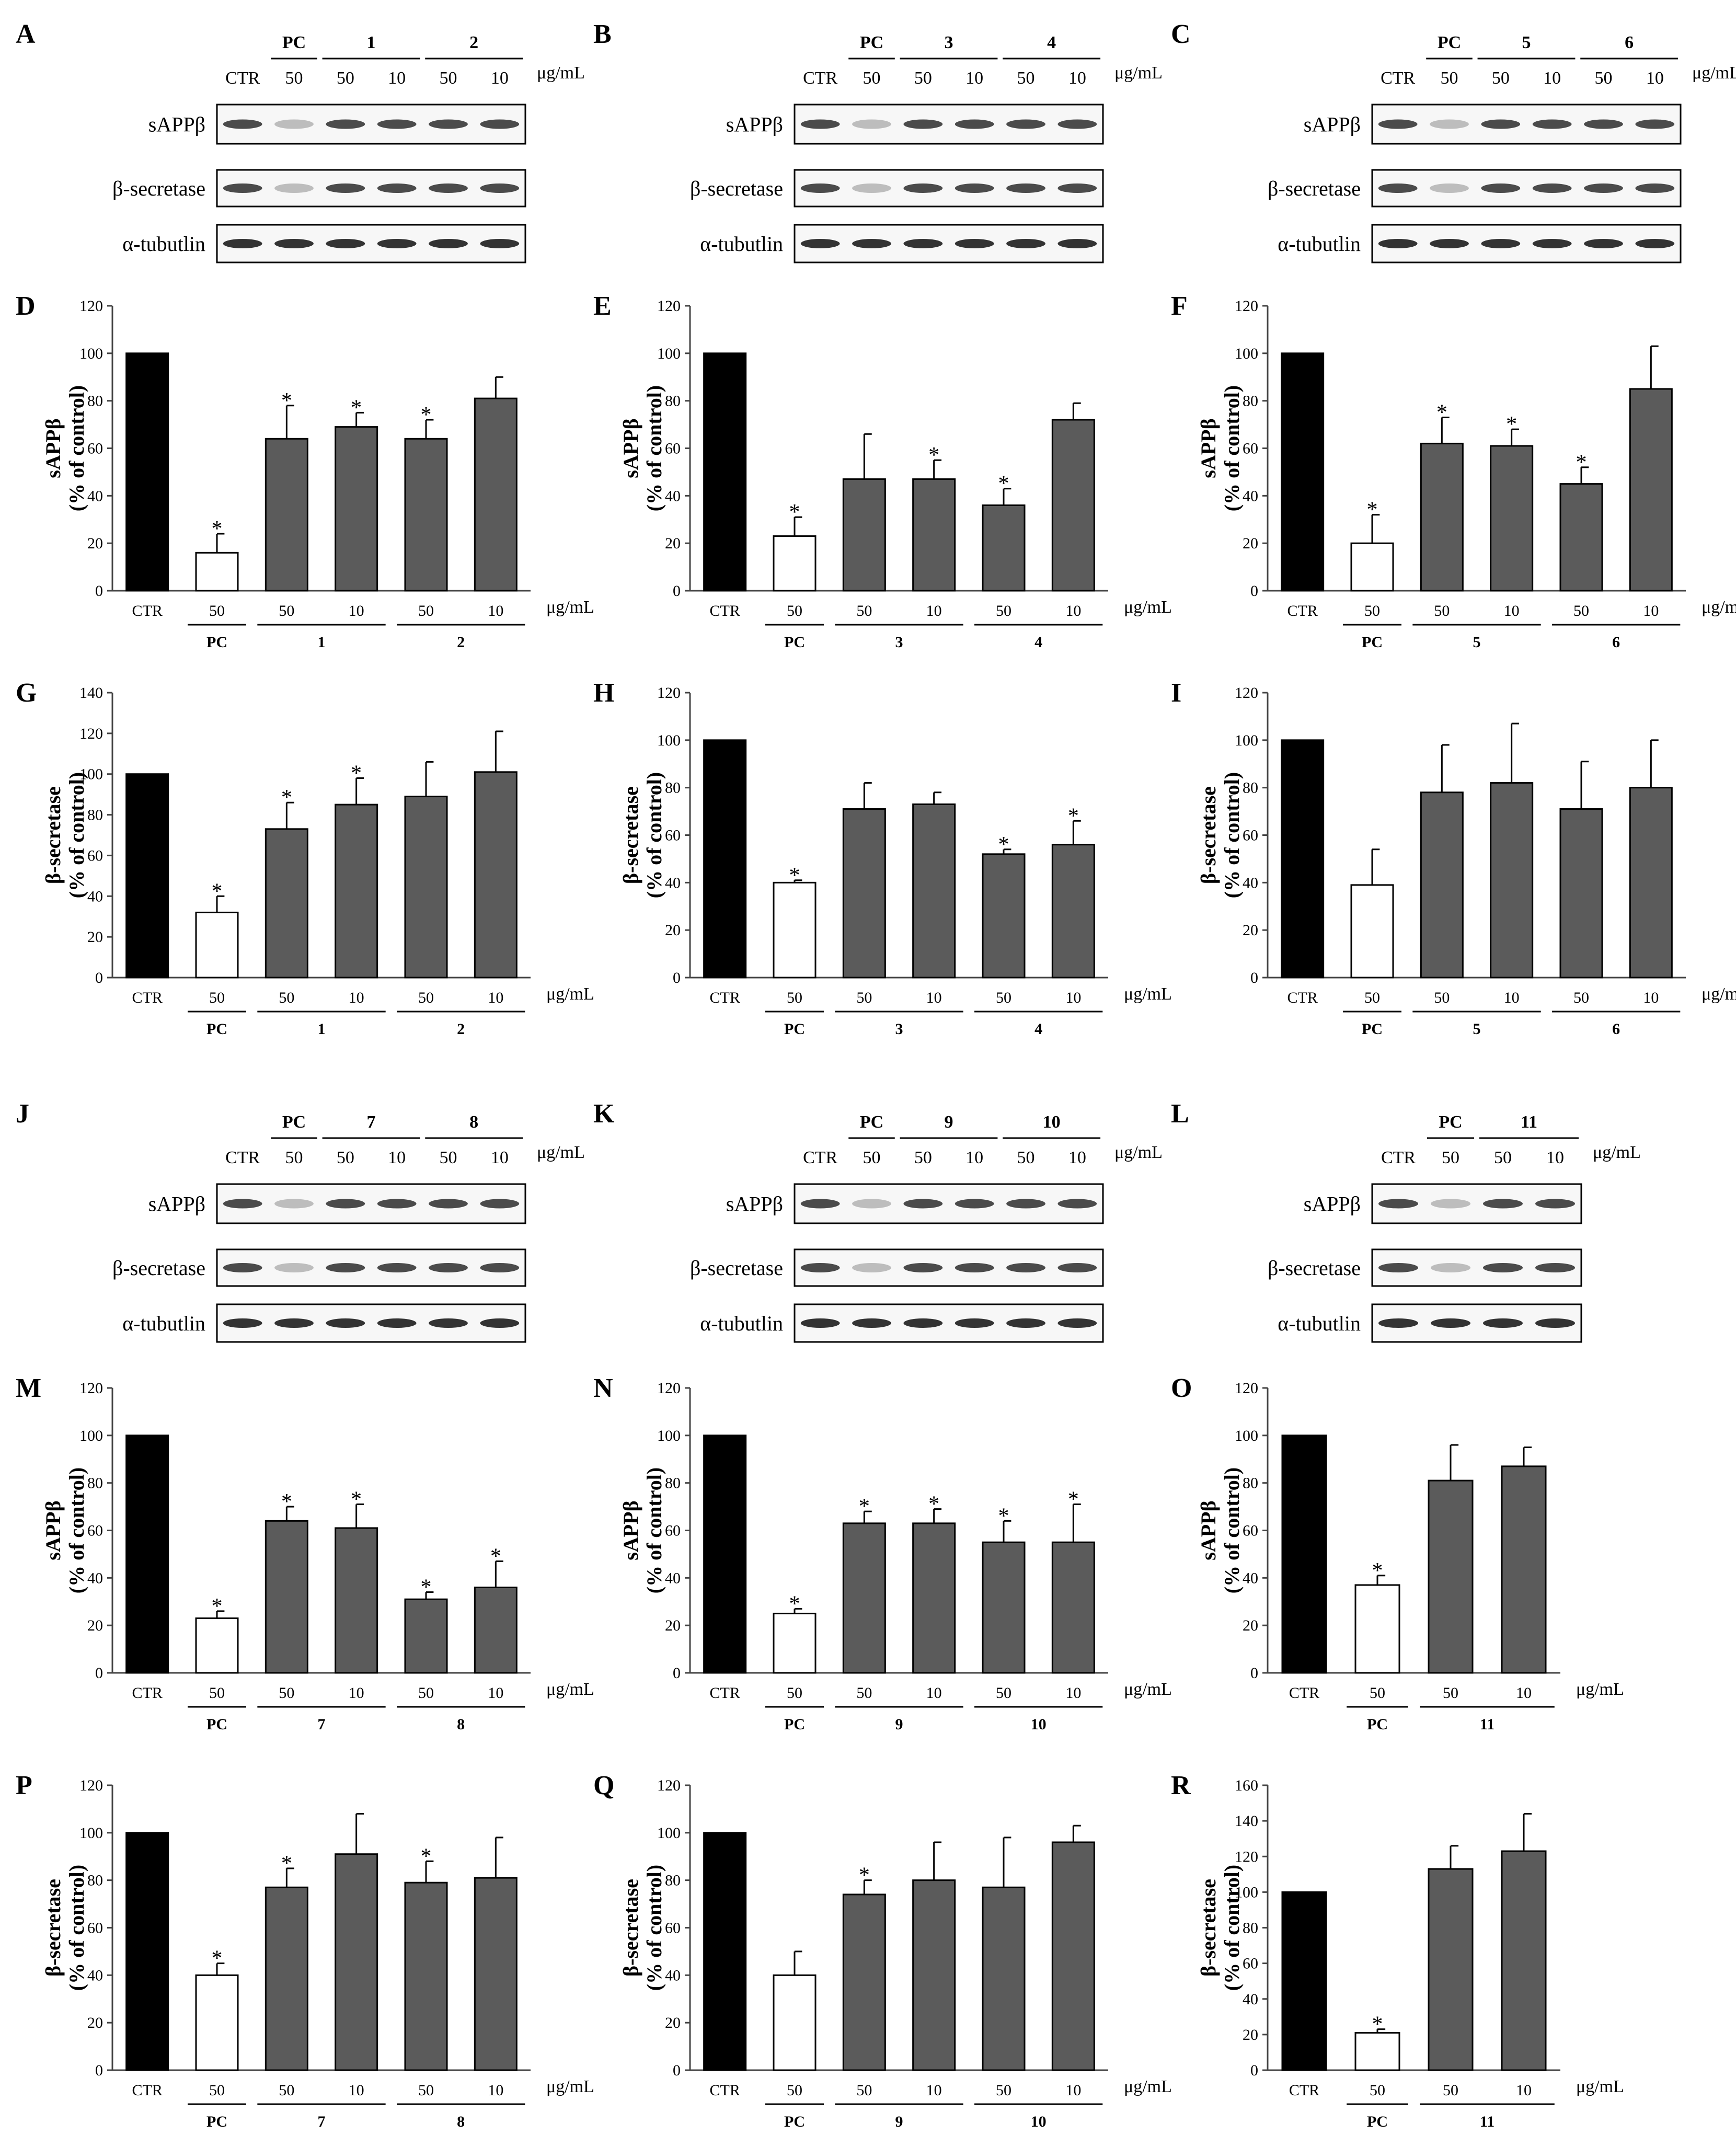 The width and height of the screenshot is (1736, 2135). Describe the element at coordinates (1314, 188) in the screenshot. I see `blot-row-label: β-secretase` at that location.